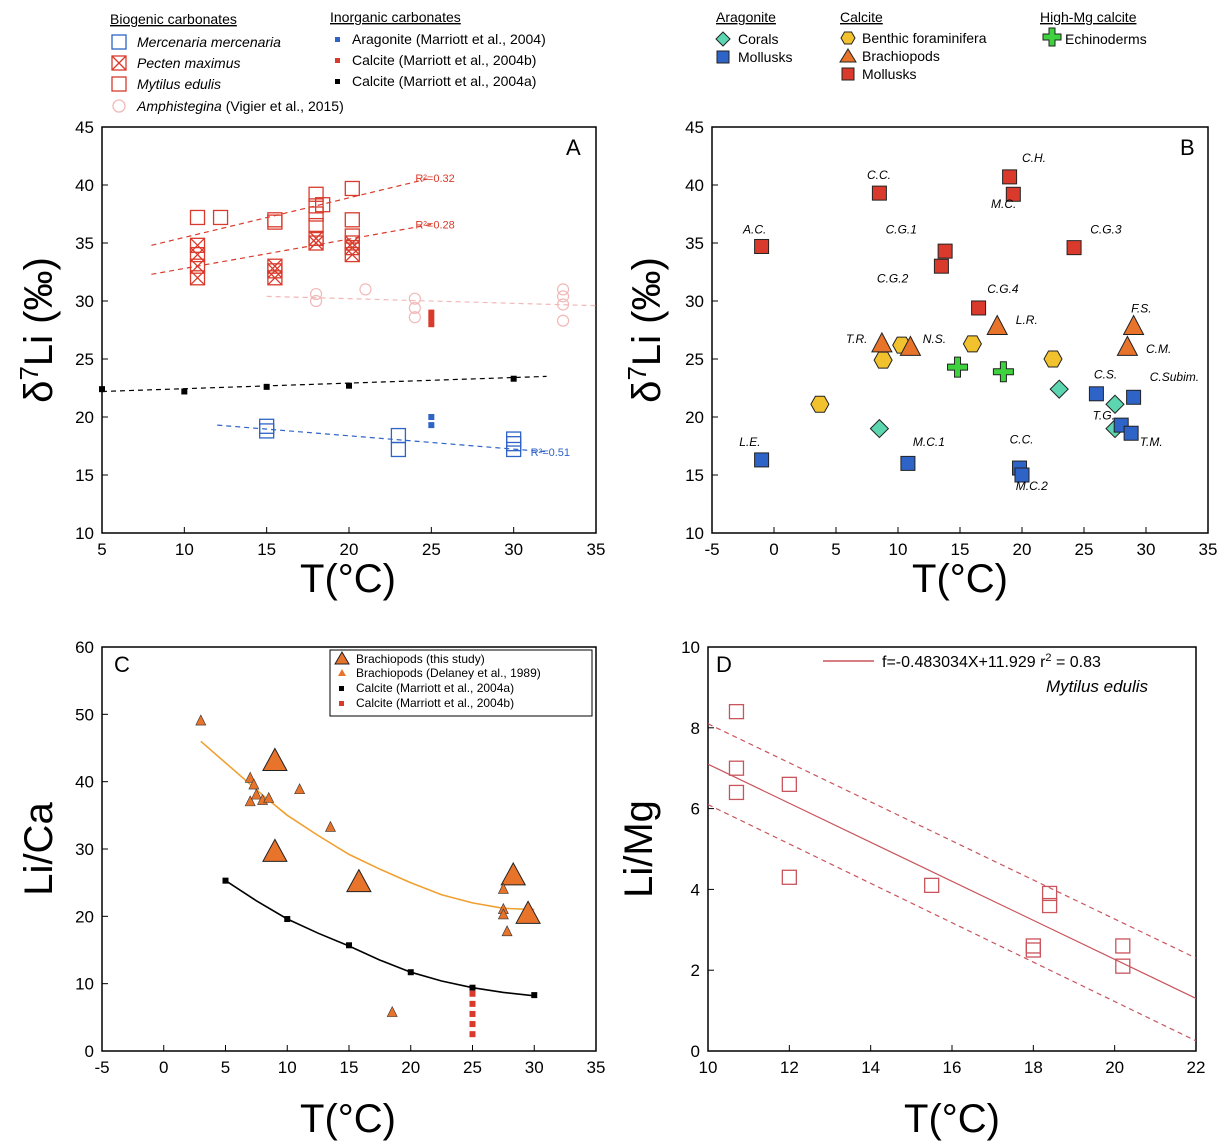 This screenshot has height=1146, width=1228. I want to click on panel-c-xtick-label: 5, so click(225, 1067).